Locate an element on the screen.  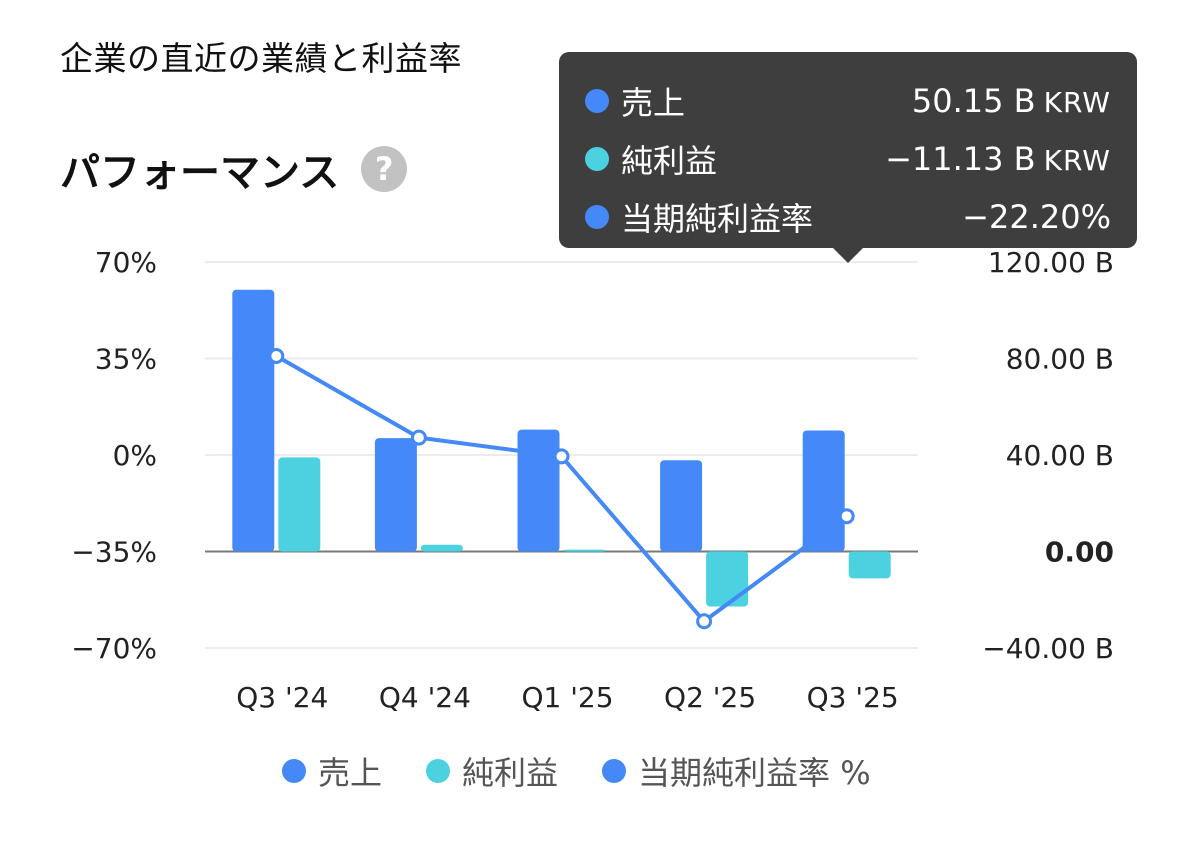
tooltip-row-net-margin: 当期純利益率 −22.20% is located at coordinates (848, 217).